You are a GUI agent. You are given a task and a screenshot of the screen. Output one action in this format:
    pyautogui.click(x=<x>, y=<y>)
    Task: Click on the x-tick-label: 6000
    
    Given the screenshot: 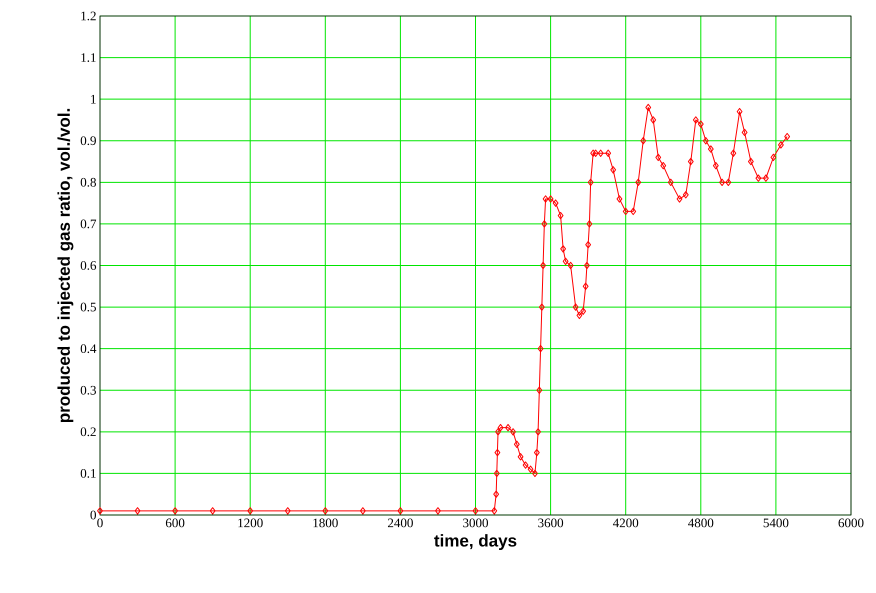 What is the action you would take?
    pyautogui.click(x=851, y=523)
    